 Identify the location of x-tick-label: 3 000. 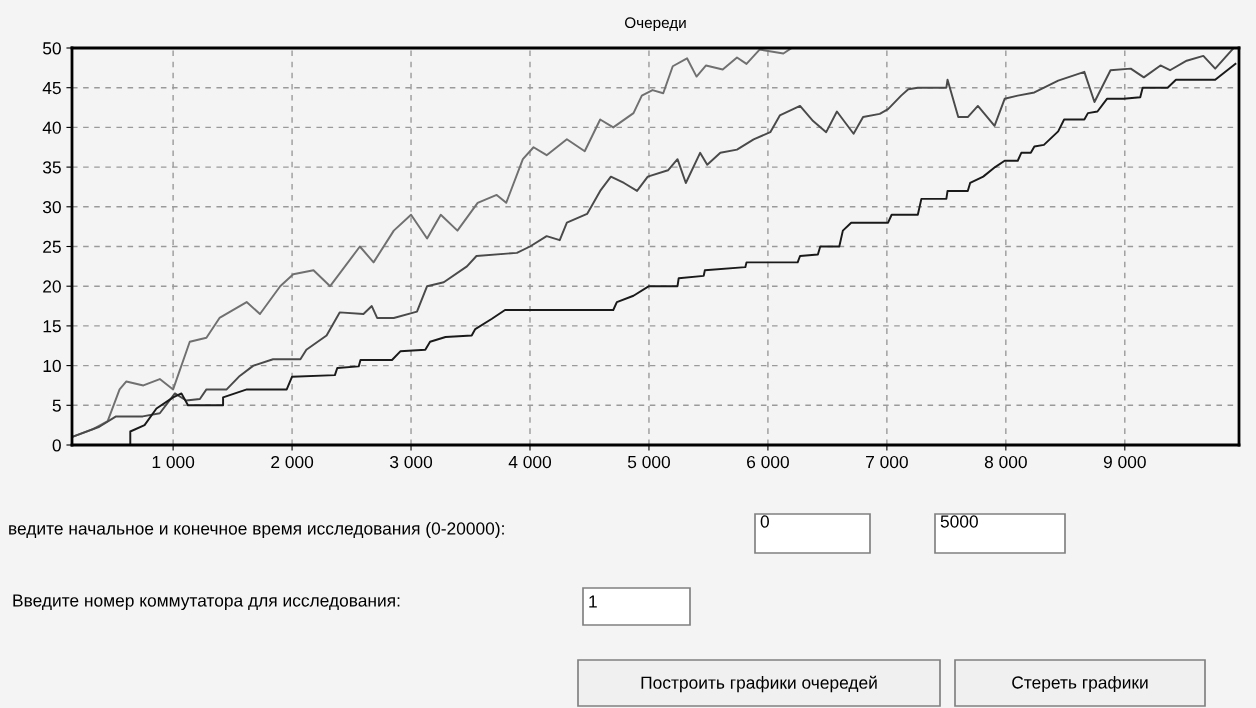
(411, 462).